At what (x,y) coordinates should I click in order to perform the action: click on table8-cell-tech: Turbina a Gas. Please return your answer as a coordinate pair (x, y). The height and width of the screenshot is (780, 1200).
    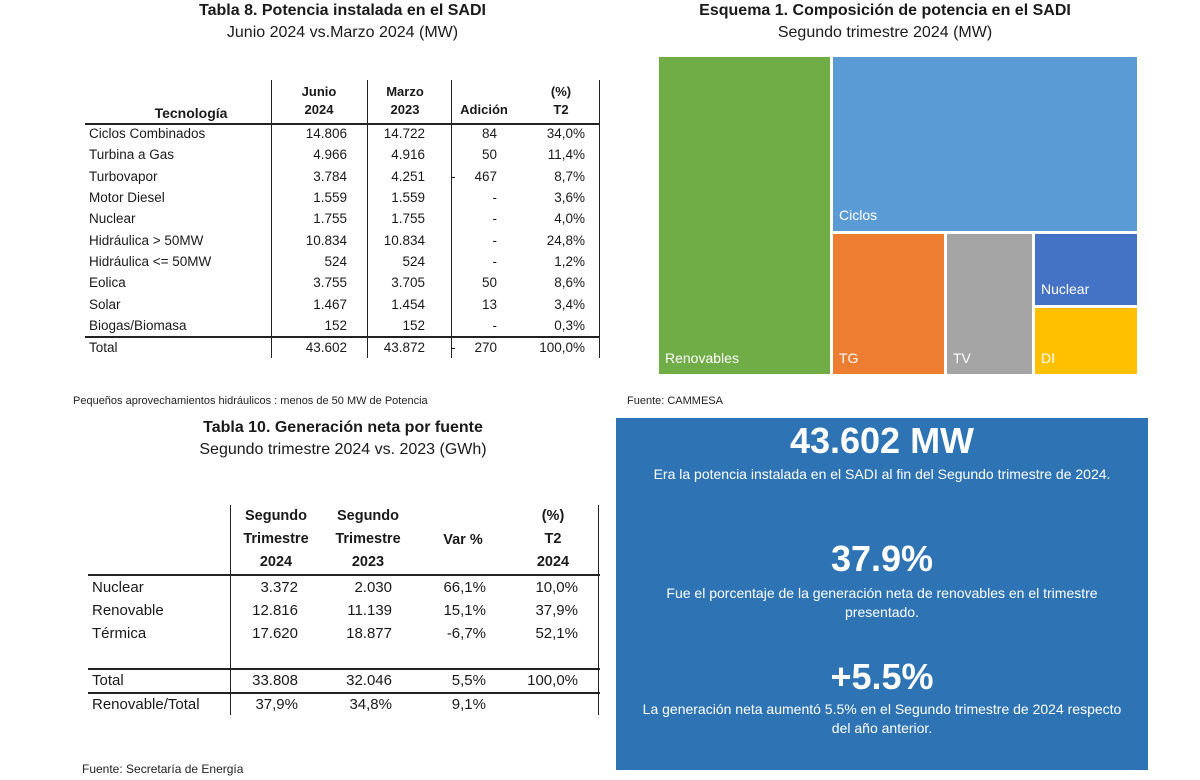
    Looking at the image, I should click on (132, 154).